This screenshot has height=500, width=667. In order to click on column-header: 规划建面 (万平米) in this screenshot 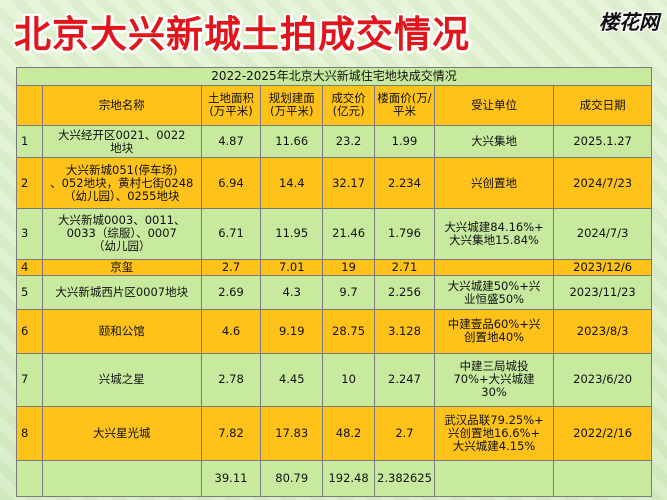, I will do `click(292, 105)`.